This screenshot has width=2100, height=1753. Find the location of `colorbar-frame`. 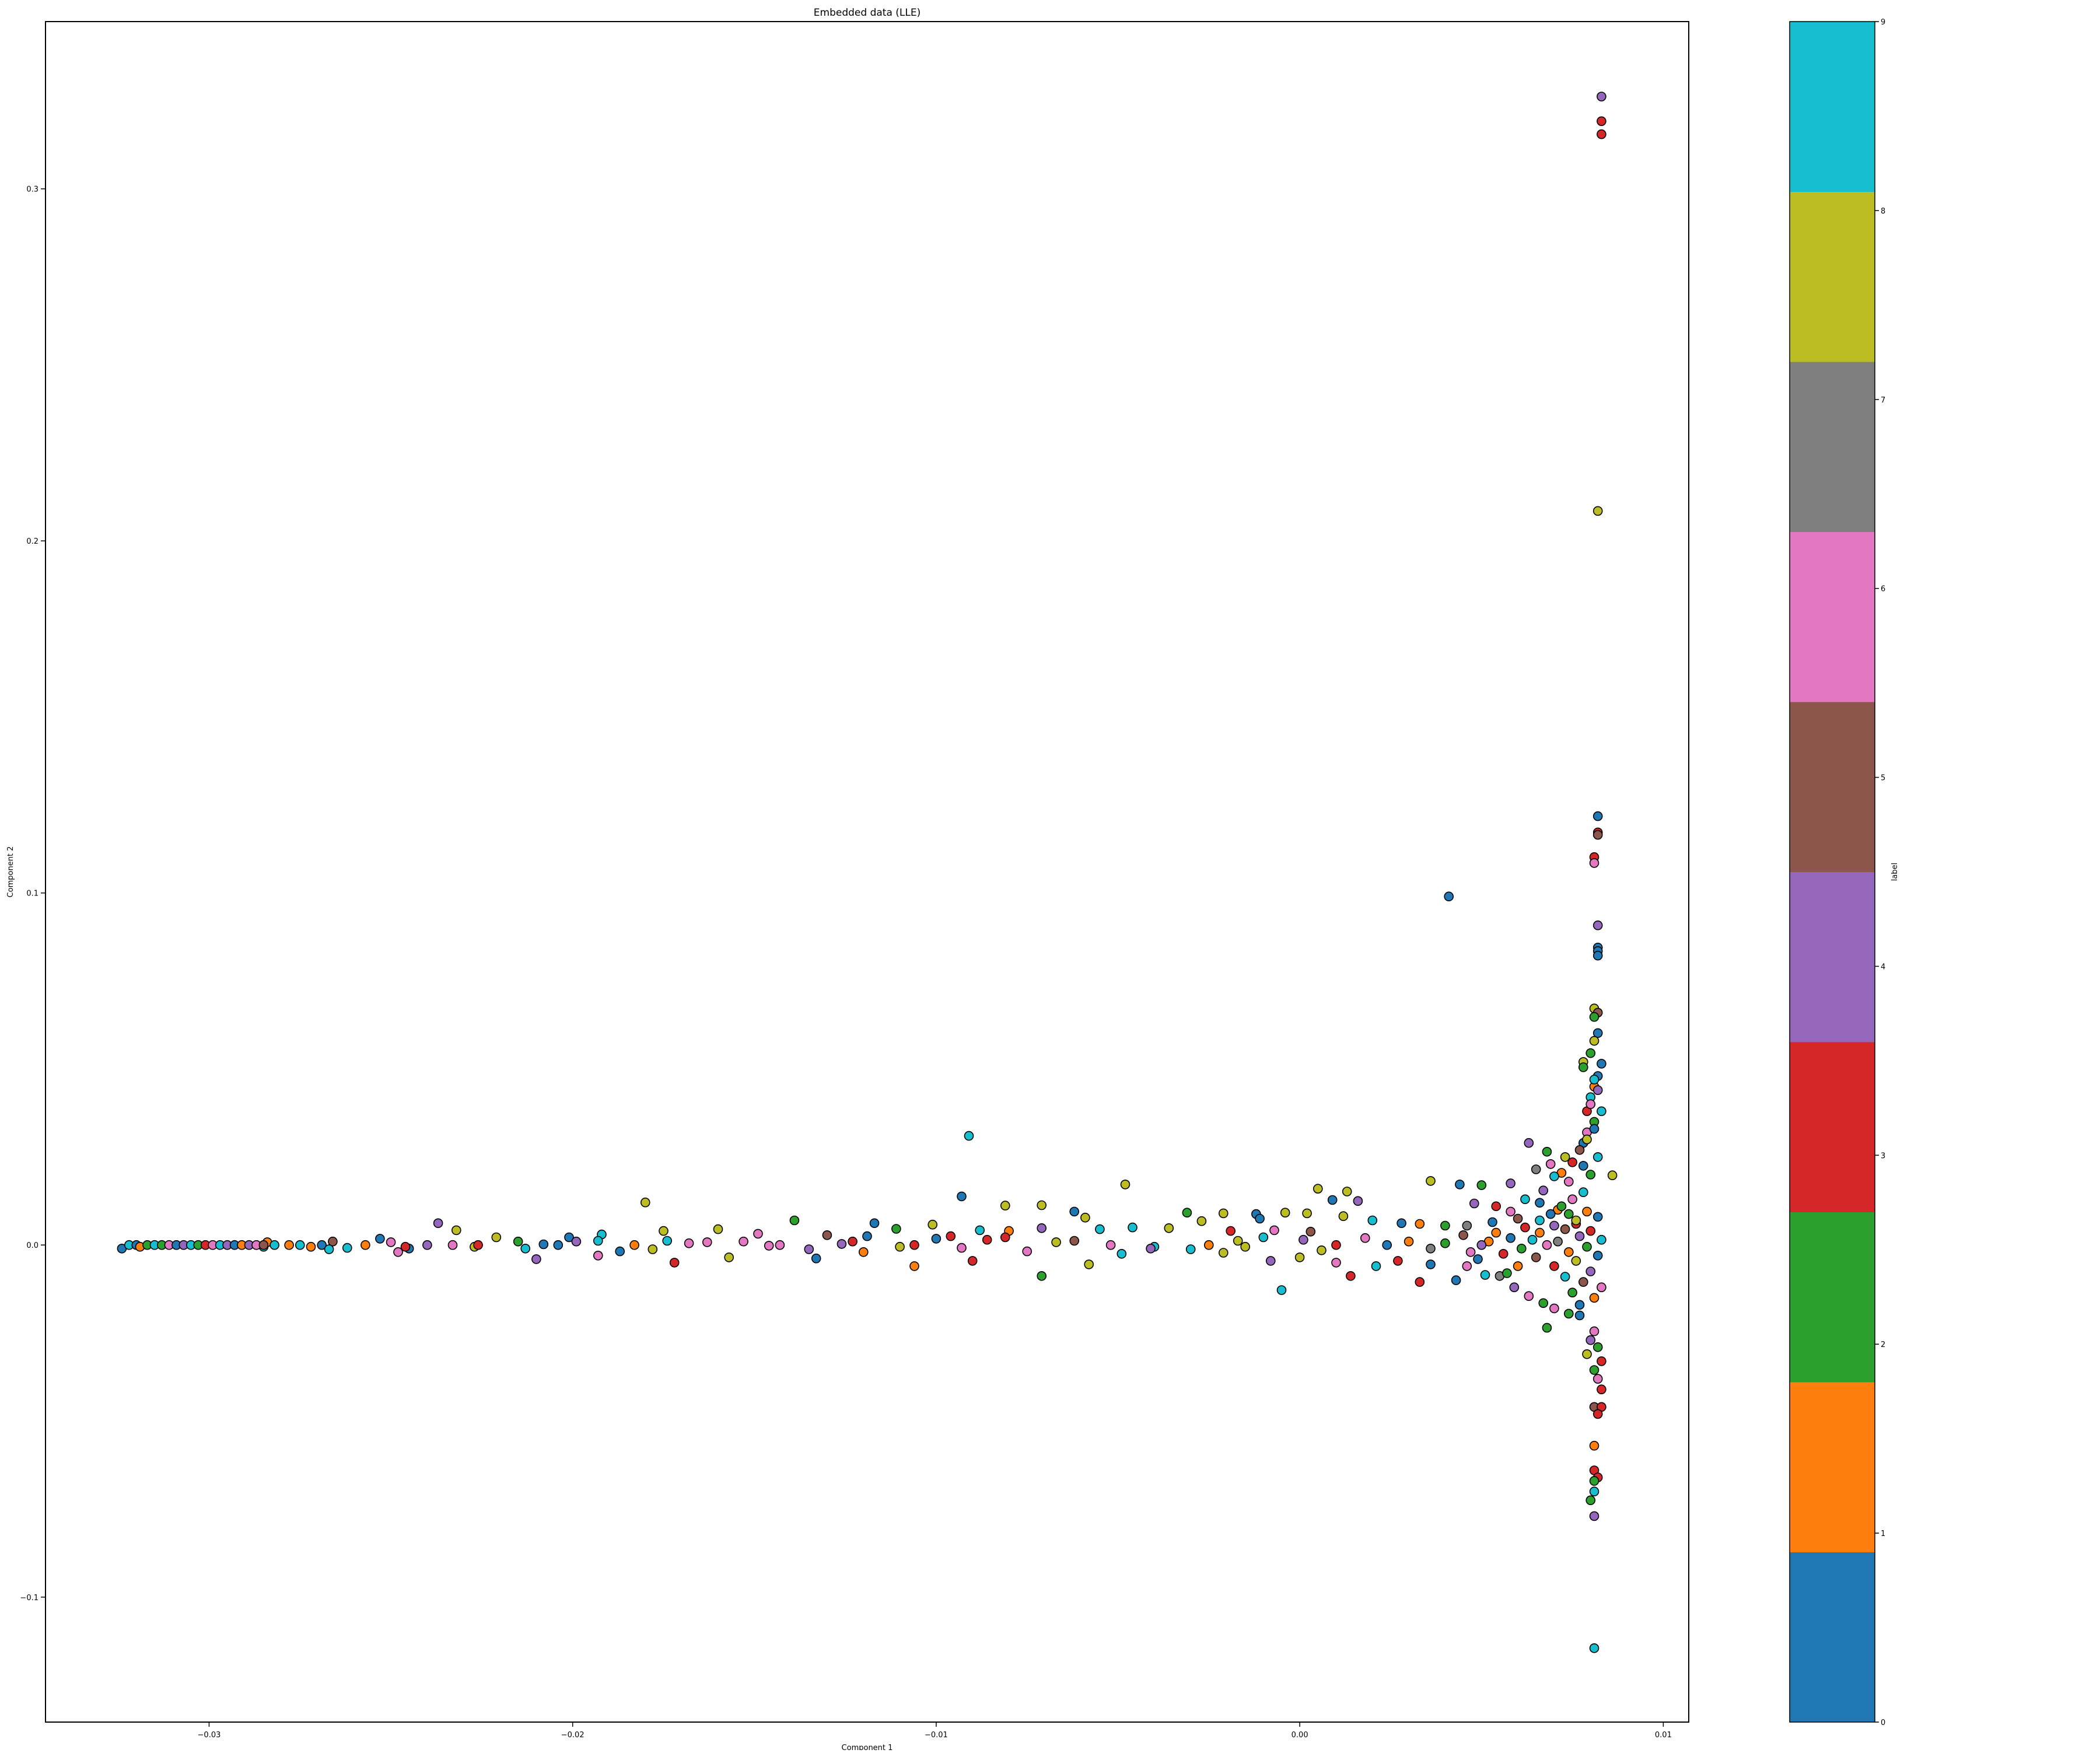

colorbar-frame is located at coordinates (1832, 872).